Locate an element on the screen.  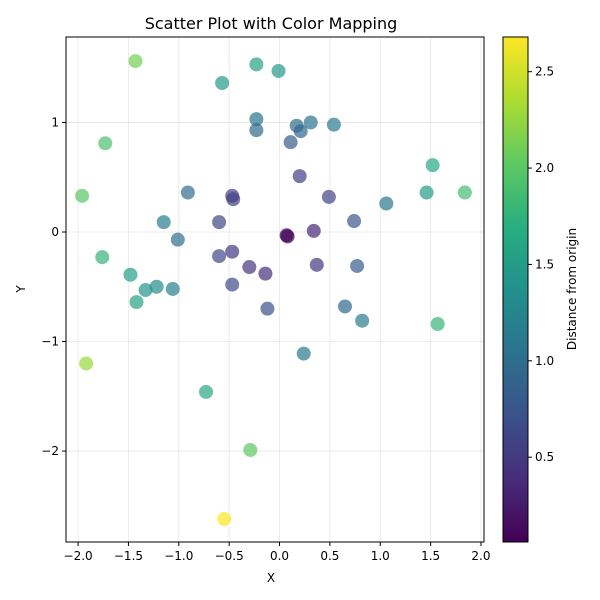
x-tick-label: −1.5 is located at coordinates (128, 556).